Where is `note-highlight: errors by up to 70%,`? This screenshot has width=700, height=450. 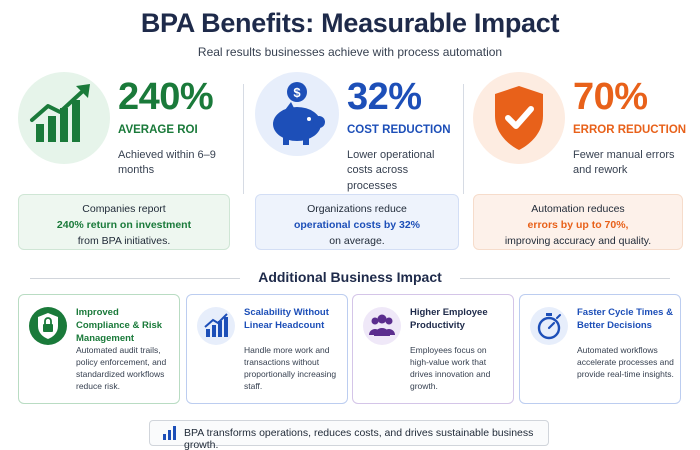
note-highlight: errors by up to 70%, is located at coordinates (578, 224).